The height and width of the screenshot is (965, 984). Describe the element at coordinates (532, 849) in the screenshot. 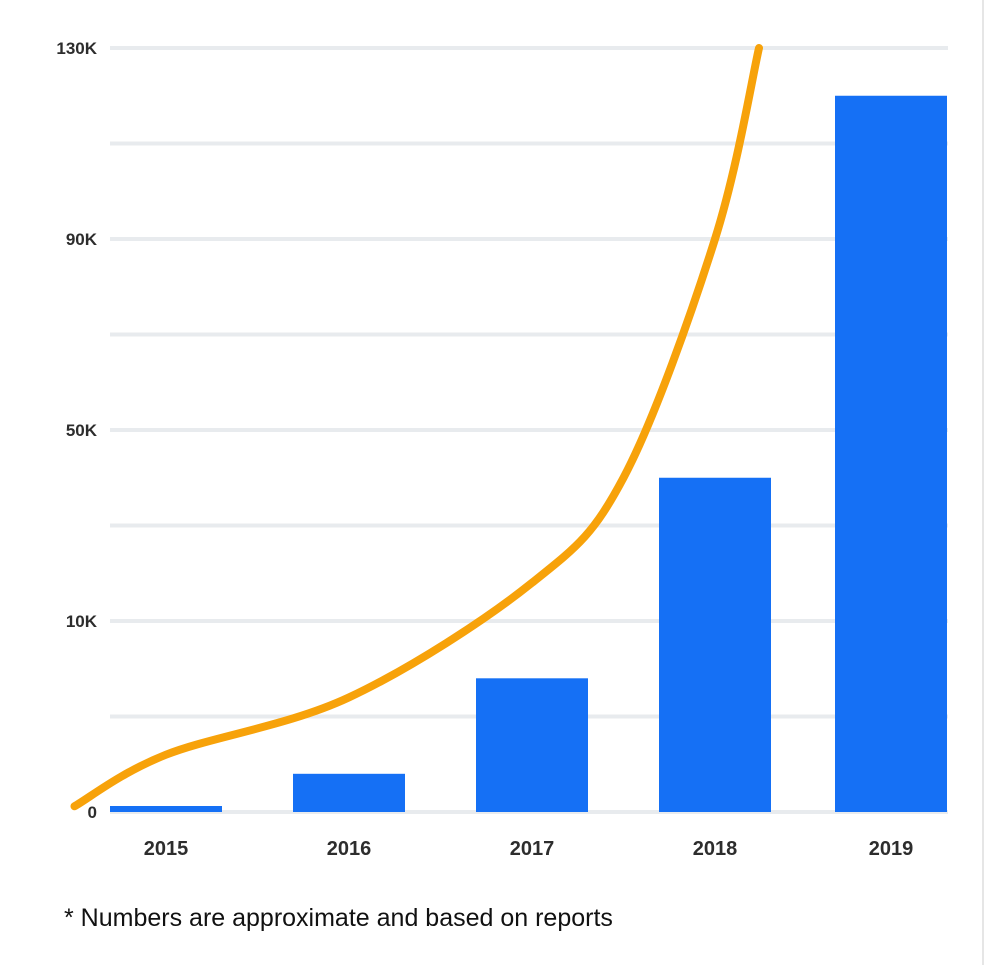

I see `x-tick-label: 2017` at that location.